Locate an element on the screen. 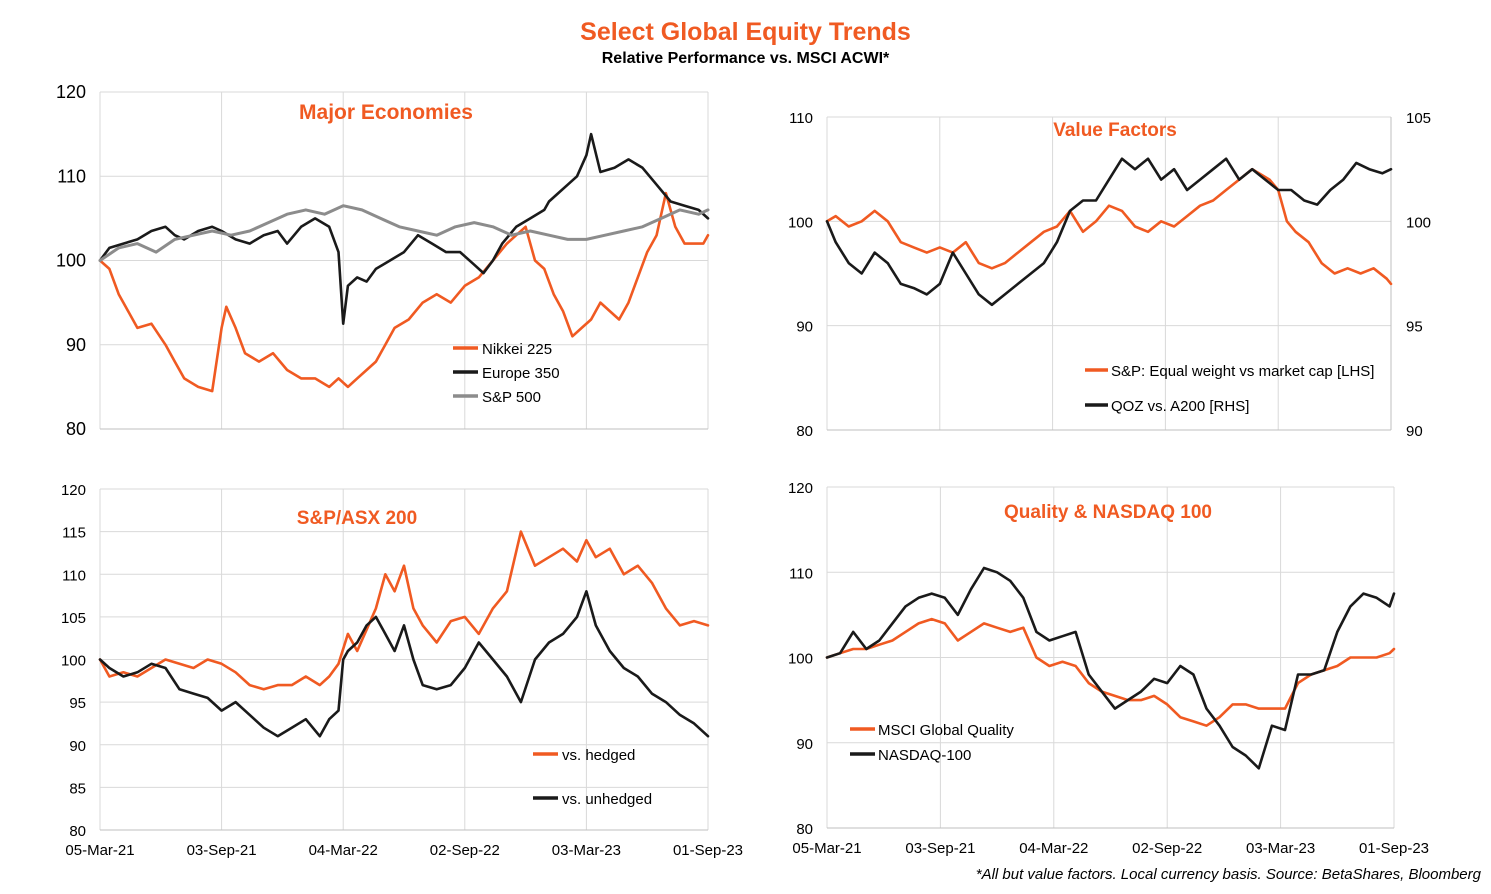  page-title: Select Global Equity Trends is located at coordinates (745, 32).